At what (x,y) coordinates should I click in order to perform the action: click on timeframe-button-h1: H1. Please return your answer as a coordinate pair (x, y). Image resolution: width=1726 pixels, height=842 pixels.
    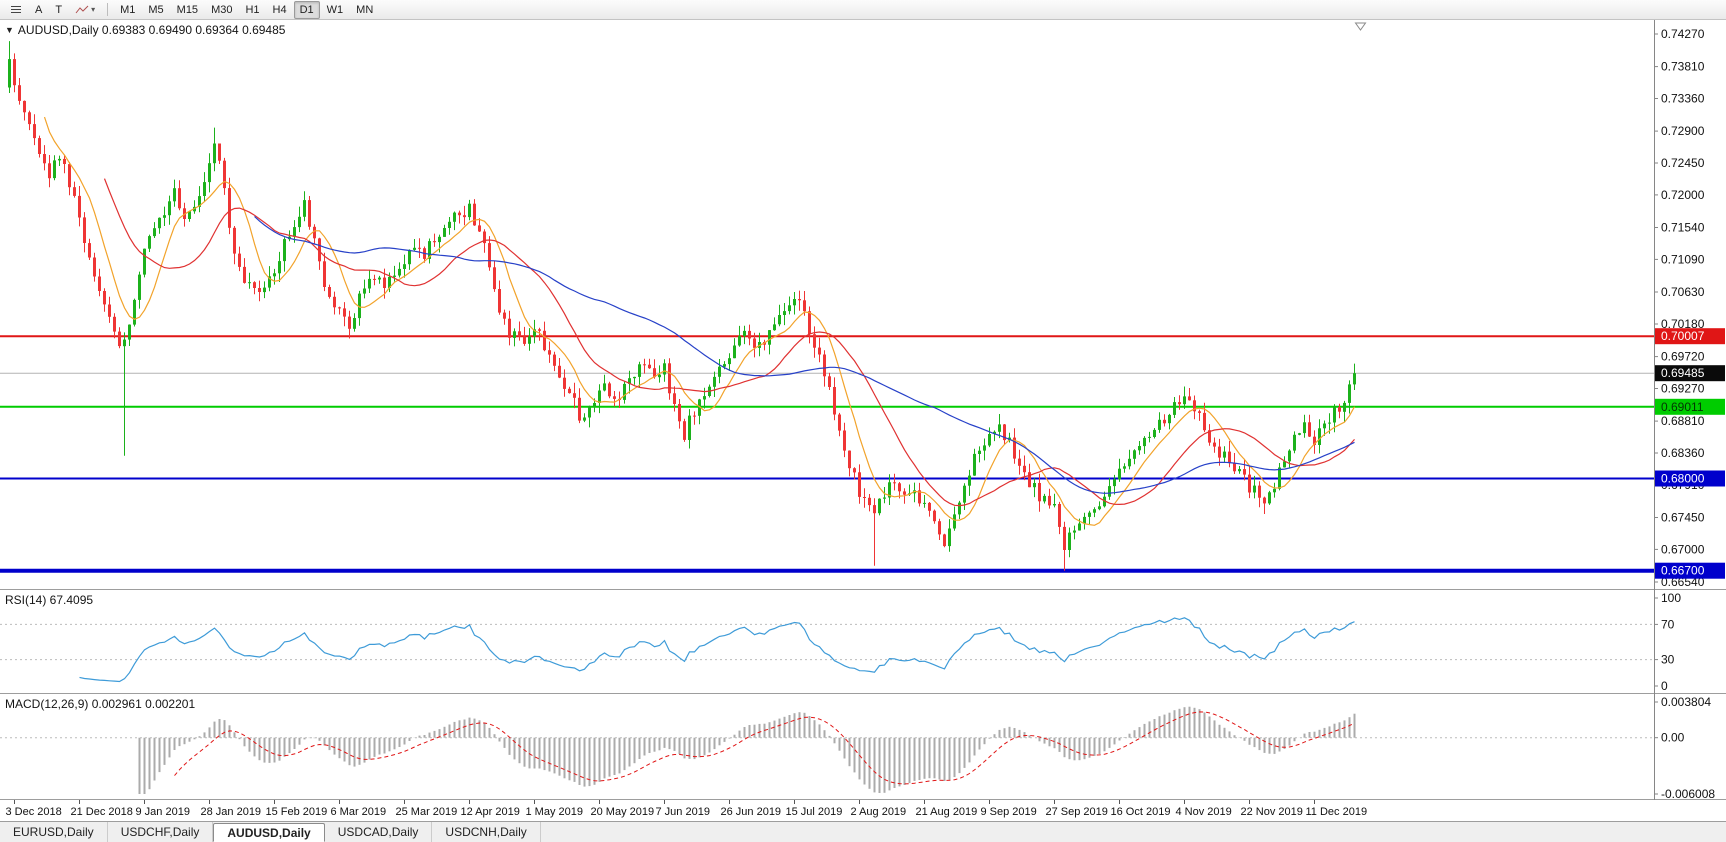
    Looking at the image, I should click on (252, 9).